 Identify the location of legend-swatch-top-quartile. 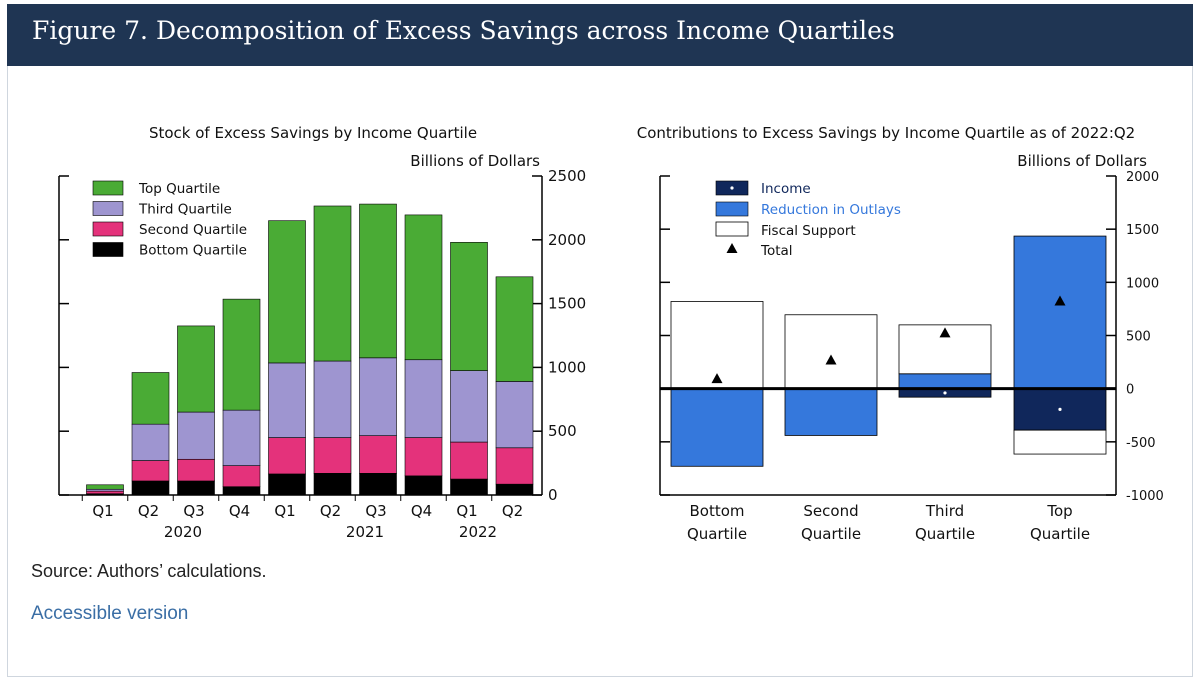
(108, 188).